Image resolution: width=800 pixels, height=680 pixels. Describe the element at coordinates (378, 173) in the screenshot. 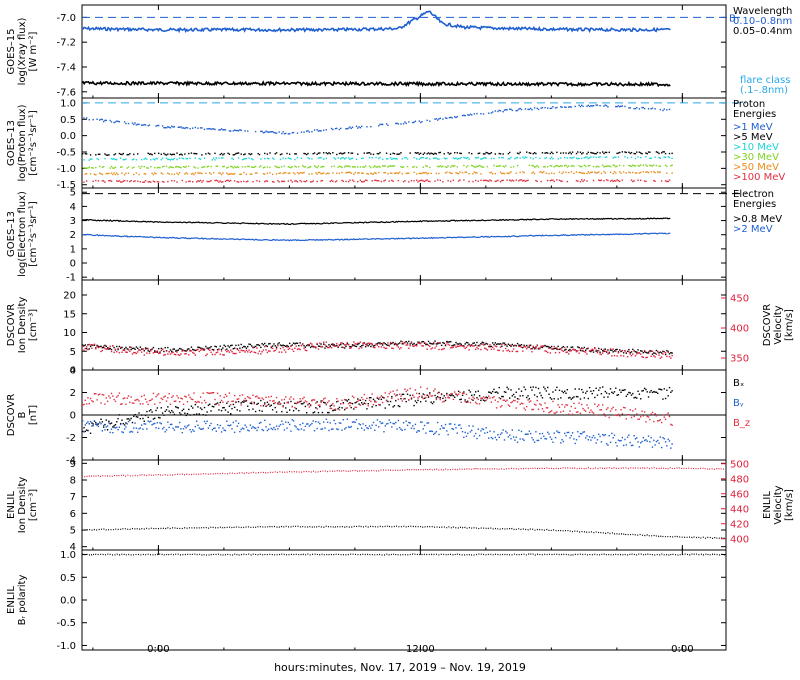

I see `series-orange` at that location.